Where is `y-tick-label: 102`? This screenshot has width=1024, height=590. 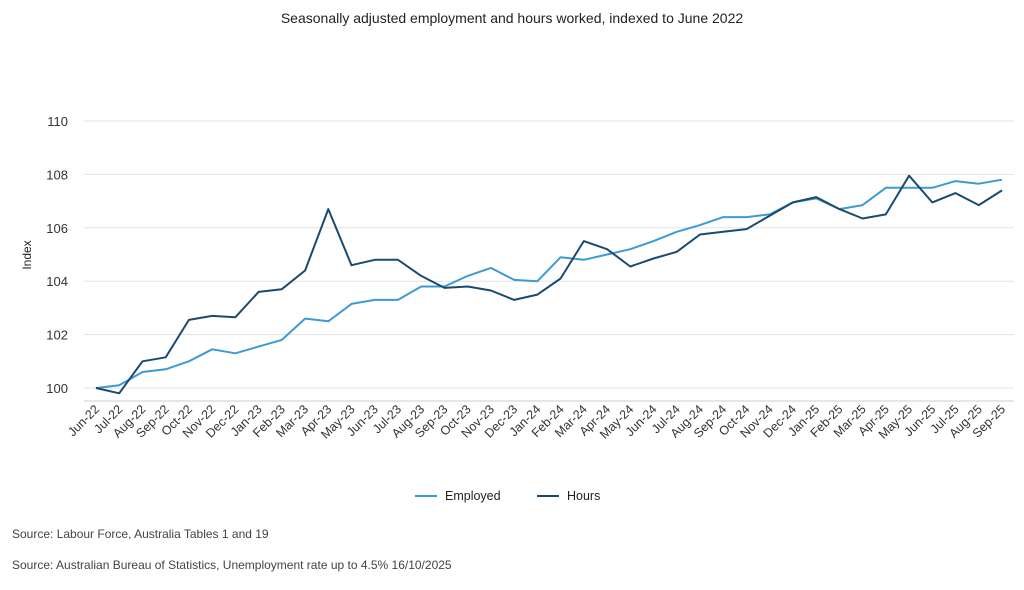 y-tick-label: 102 is located at coordinates (57, 335).